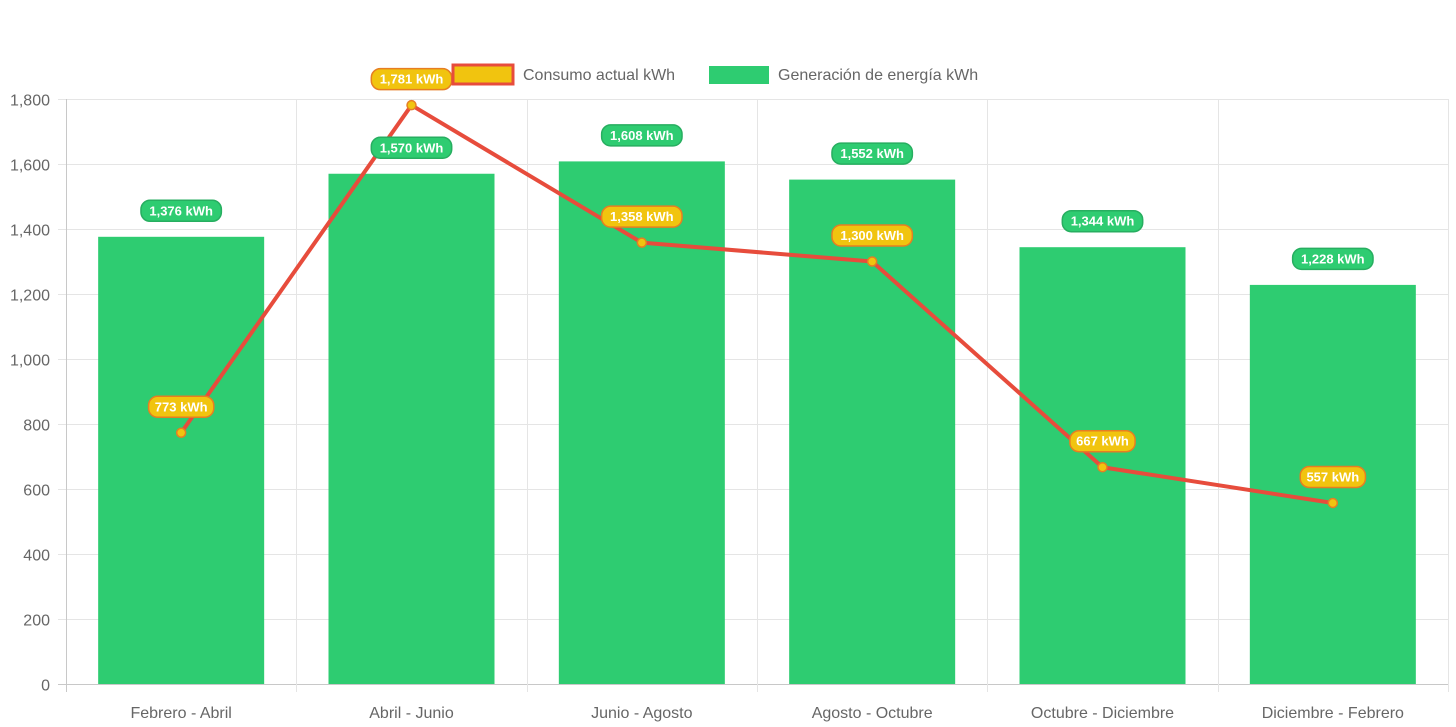 Image resolution: width=1456 pixels, height=727 pixels. I want to click on data-label-text: 1,570 kWh, so click(412, 147).